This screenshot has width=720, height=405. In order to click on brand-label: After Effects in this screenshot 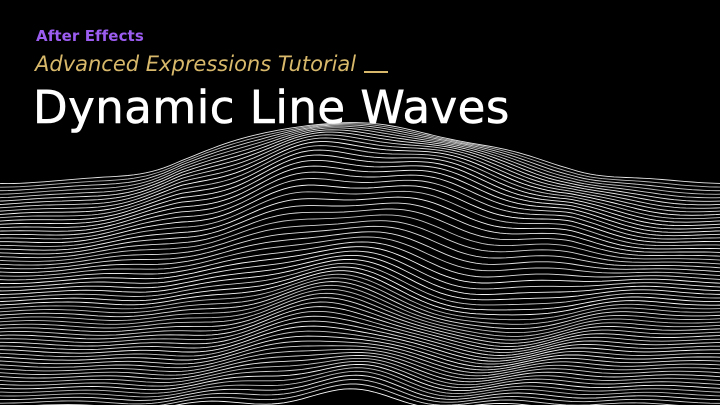, I will do `click(90, 36)`.